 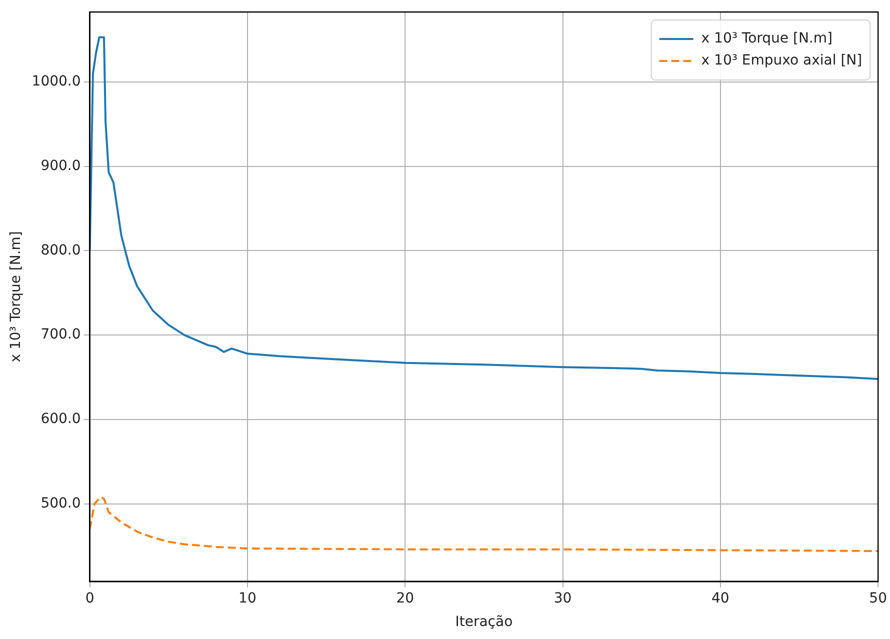 I want to click on y-tick-label: 800.0, so click(x=60, y=250).